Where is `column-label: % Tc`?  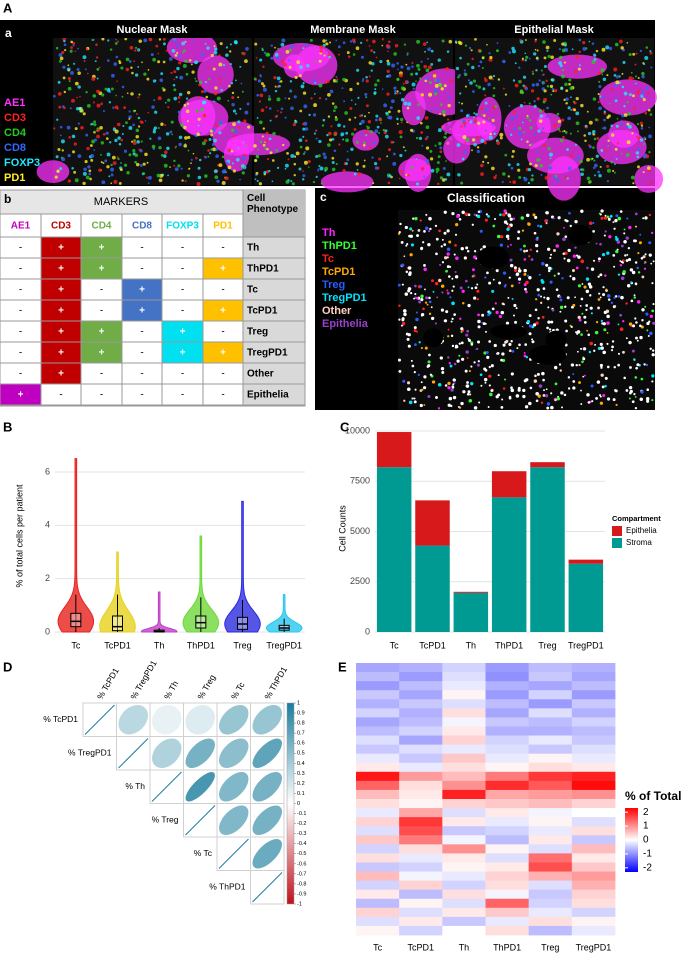
column-label: % Tc is located at coordinates (238, 690).